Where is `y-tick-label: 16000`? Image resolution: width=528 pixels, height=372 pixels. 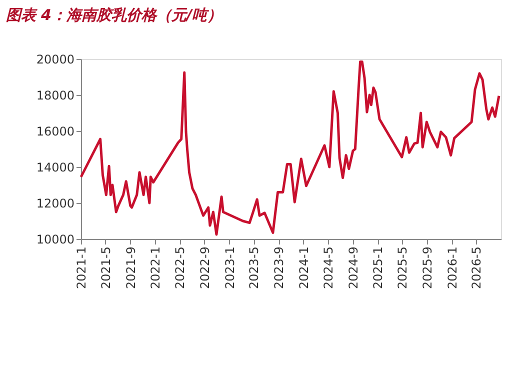
y-tick-label: 16000 is located at coordinates (55, 131).